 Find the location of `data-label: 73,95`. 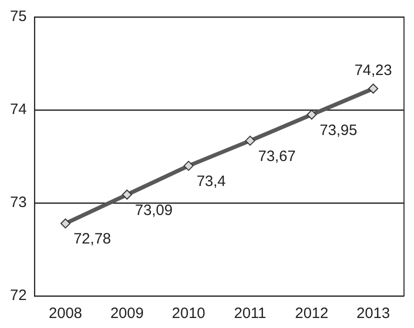

data-label: 73,95 is located at coordinates (339, 130).